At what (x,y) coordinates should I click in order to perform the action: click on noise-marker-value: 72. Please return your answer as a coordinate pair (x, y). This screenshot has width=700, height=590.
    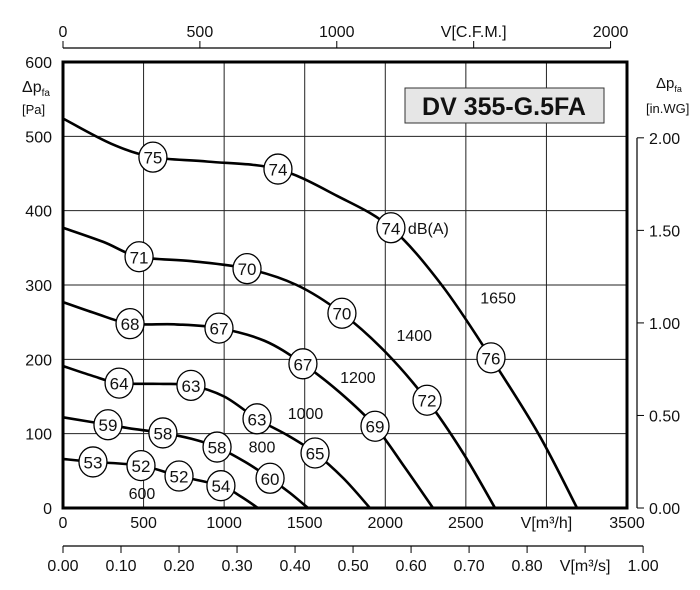
    Looking at the image, I should click on (427, 401).